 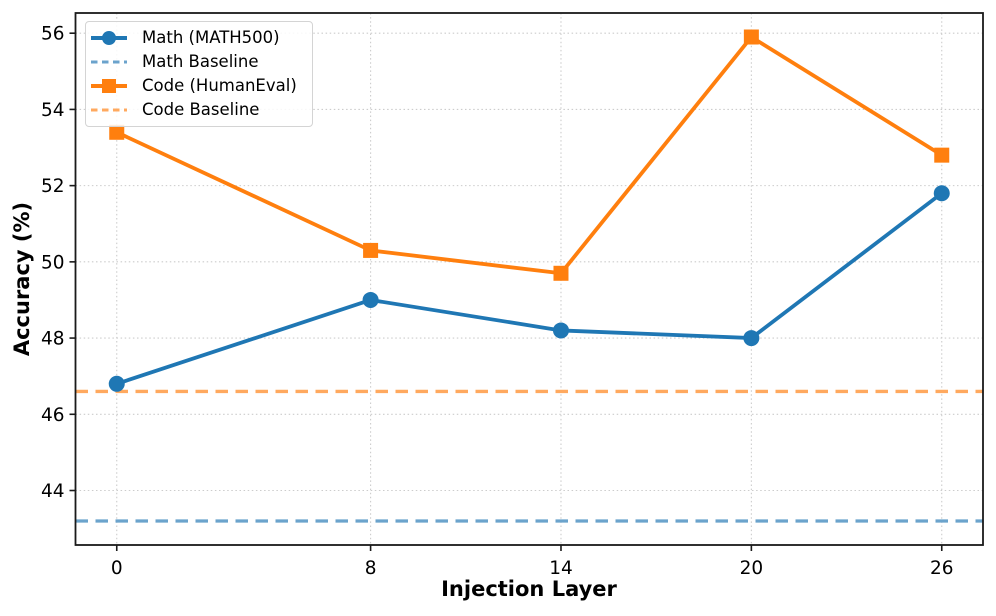 What do you see at coordinates (561, 568) in the screenshot?
I see `x-tick-label: 14` at bounding box center [561, 568].